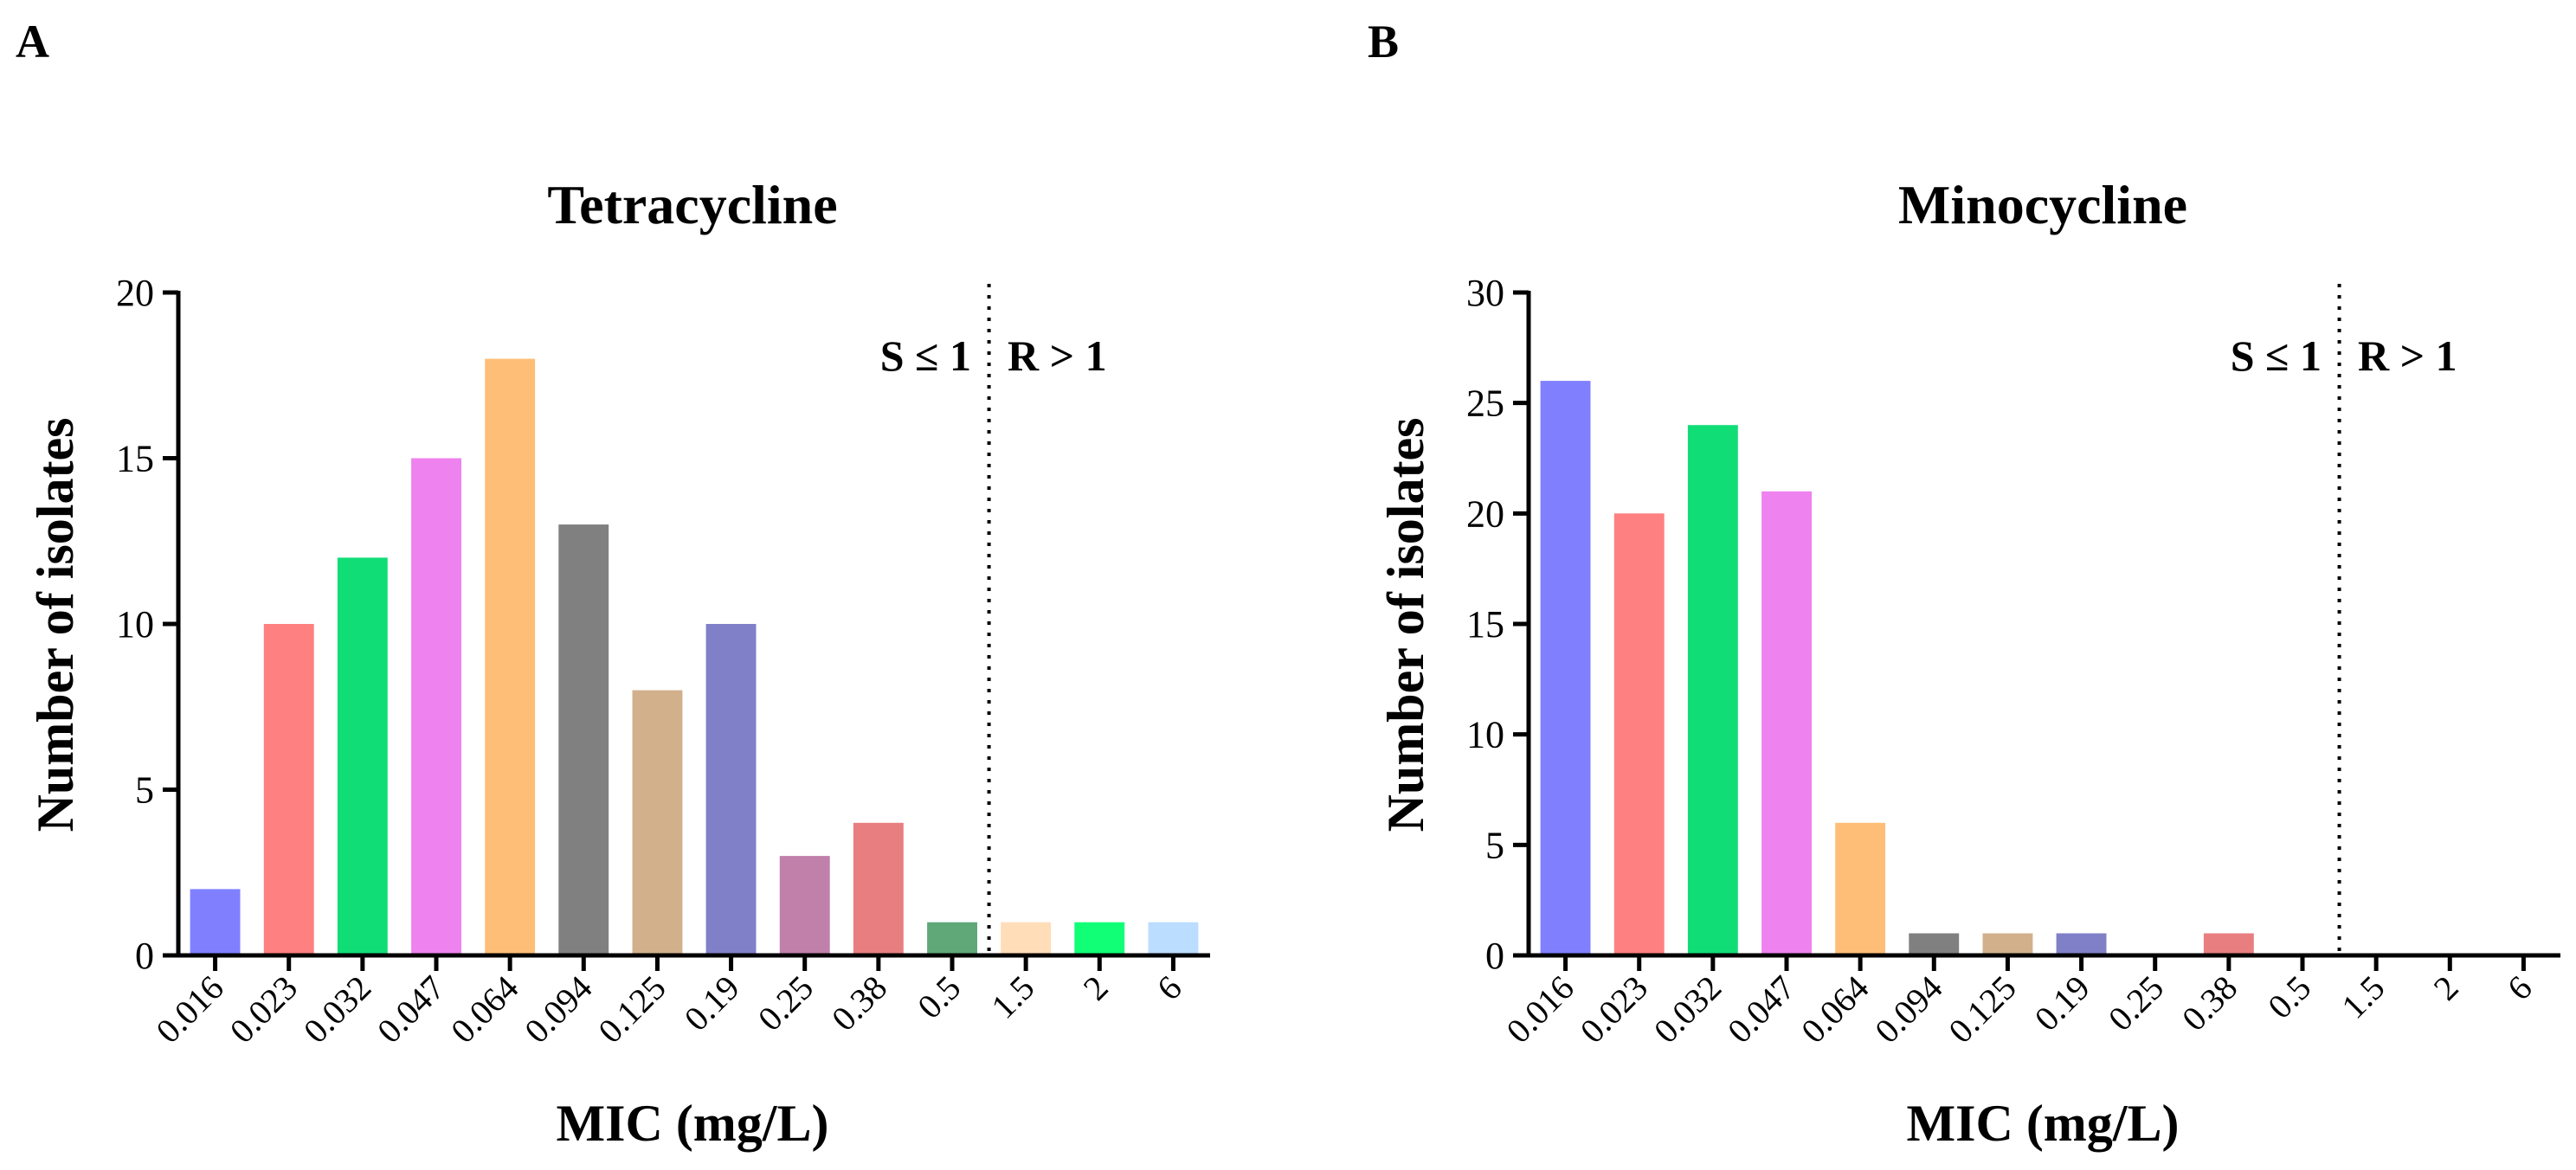 The image size is (2576, 1170). Describe the element at coordinates (804, 905) in the screenshot. I see `bar-0.25` at that location.